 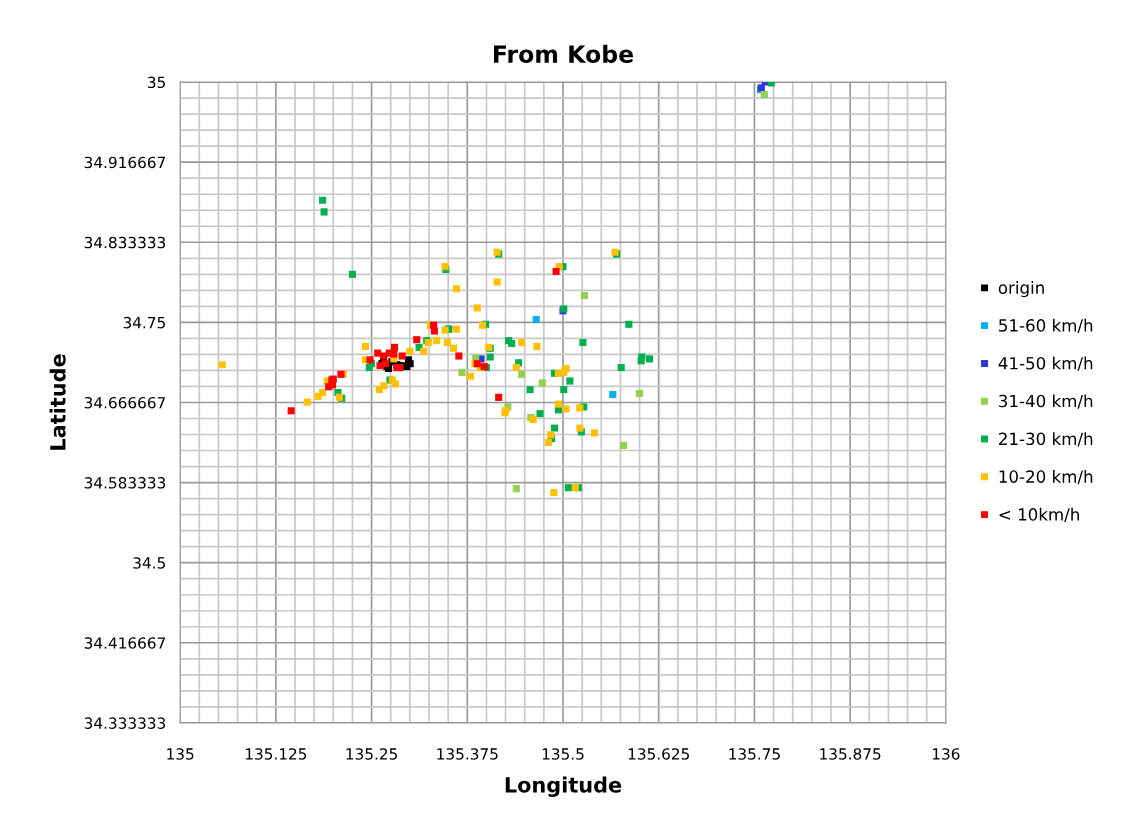 I want to click on x-tick-label: 135.375, so click(x=467, y=754).